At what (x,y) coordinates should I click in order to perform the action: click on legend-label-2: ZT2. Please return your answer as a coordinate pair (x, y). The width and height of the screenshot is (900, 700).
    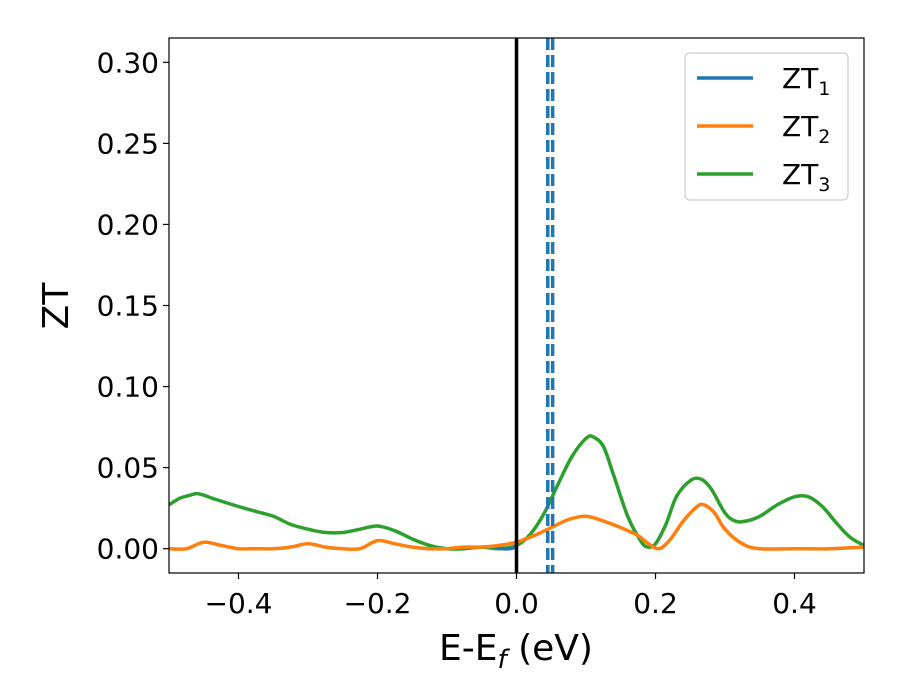
    Looking at the image, I should click on (806, 129).